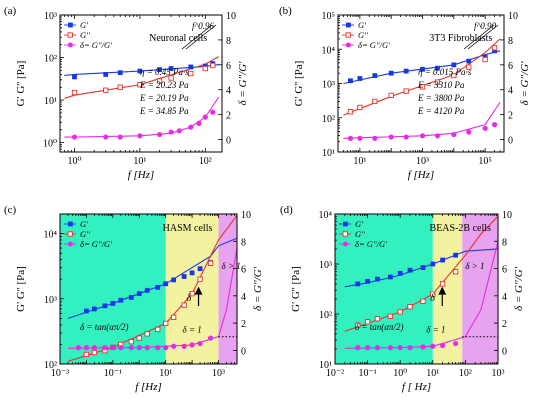  I want to click on annotation: E = 4120 Pa, so click(441, 111).